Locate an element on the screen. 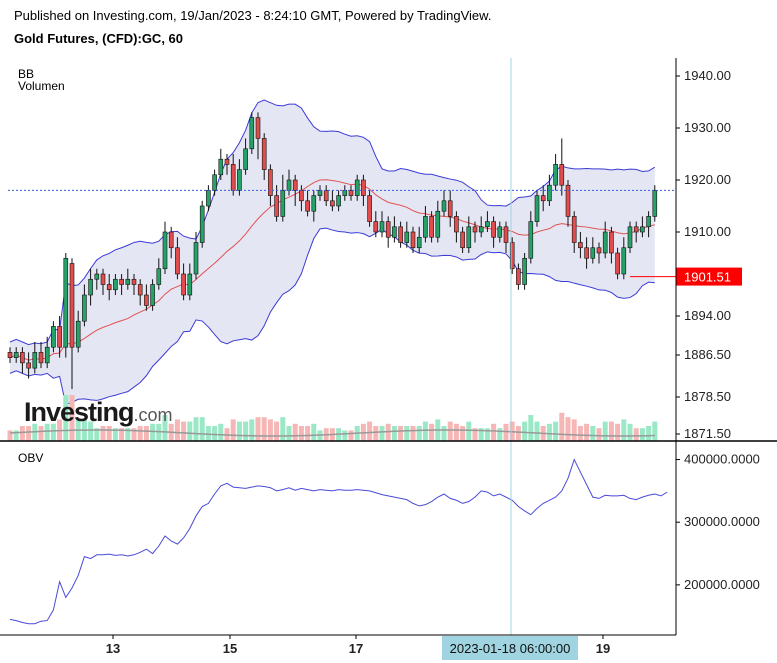  bb-indicator-label: BB is located at coordinates (26, 74).